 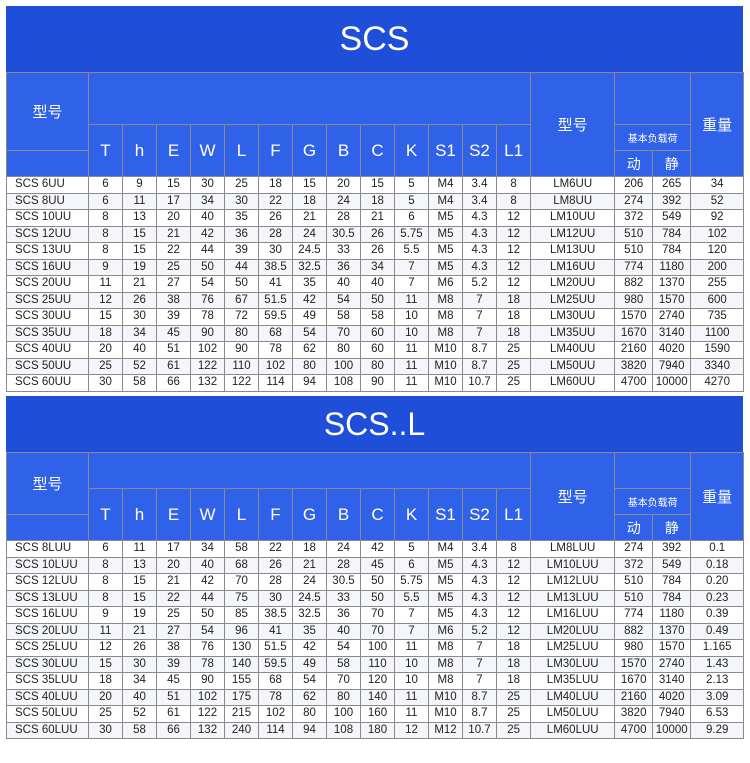 What do you see at coordinates (275, 201) in the screenshot?
I see `cell-F: 22` at bounding box center [275, 201].